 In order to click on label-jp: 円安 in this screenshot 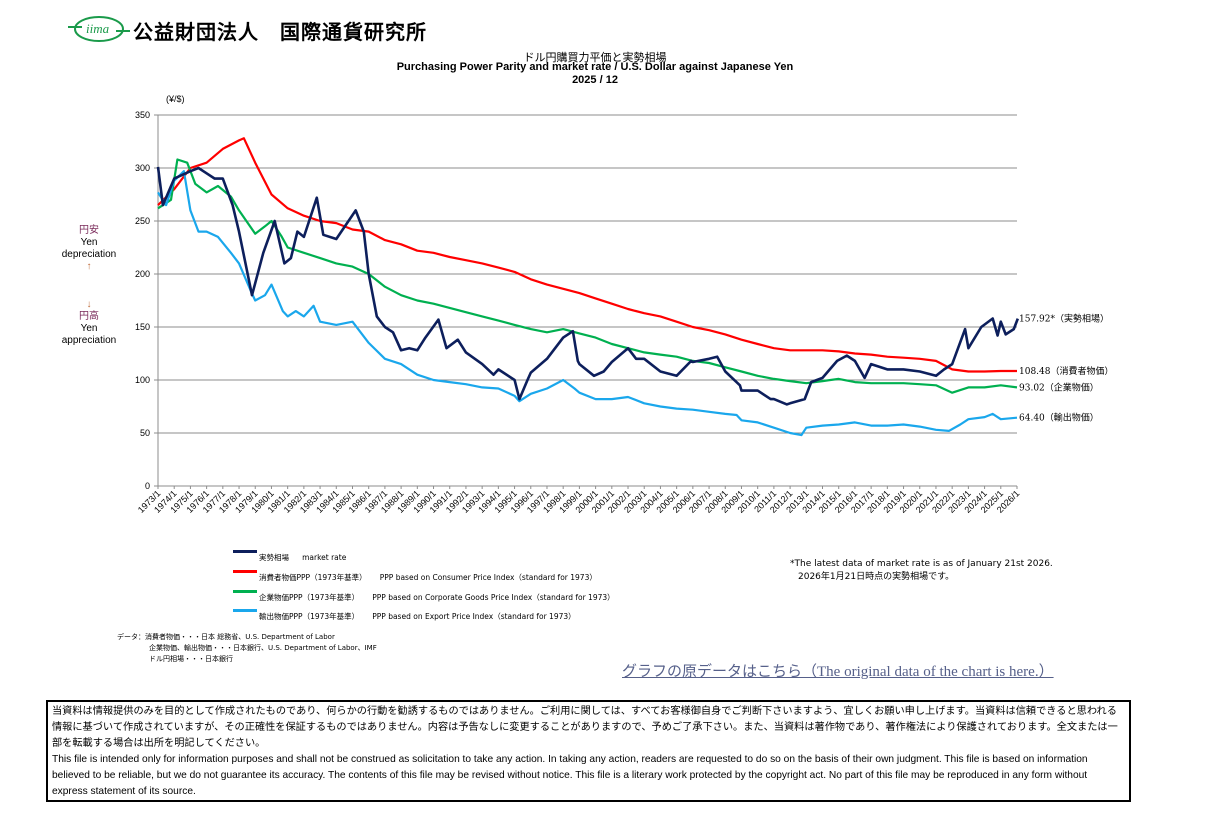, I will do `click(89, 230)`.